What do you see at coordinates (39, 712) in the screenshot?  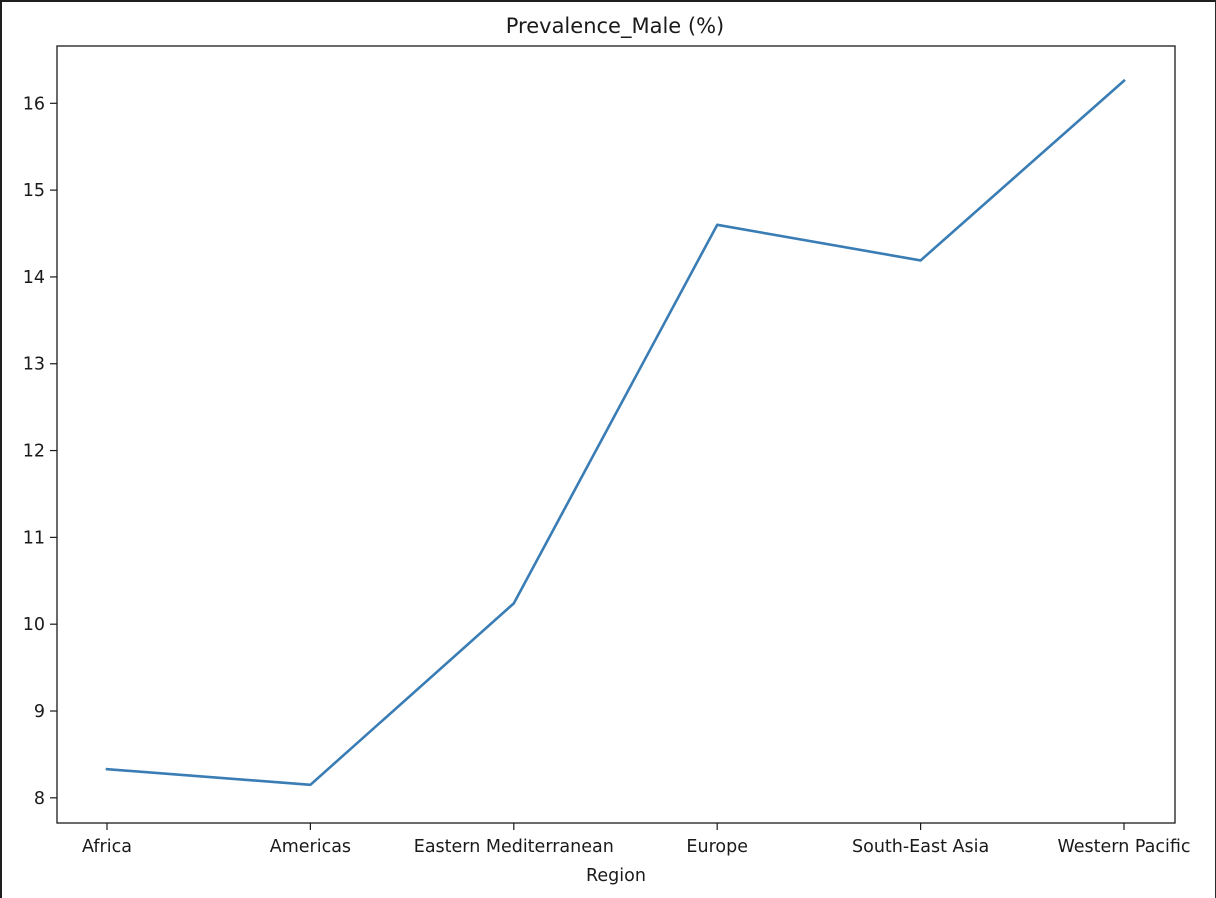 I see `y-tick-label: 9` at bounding box center [39, 712].